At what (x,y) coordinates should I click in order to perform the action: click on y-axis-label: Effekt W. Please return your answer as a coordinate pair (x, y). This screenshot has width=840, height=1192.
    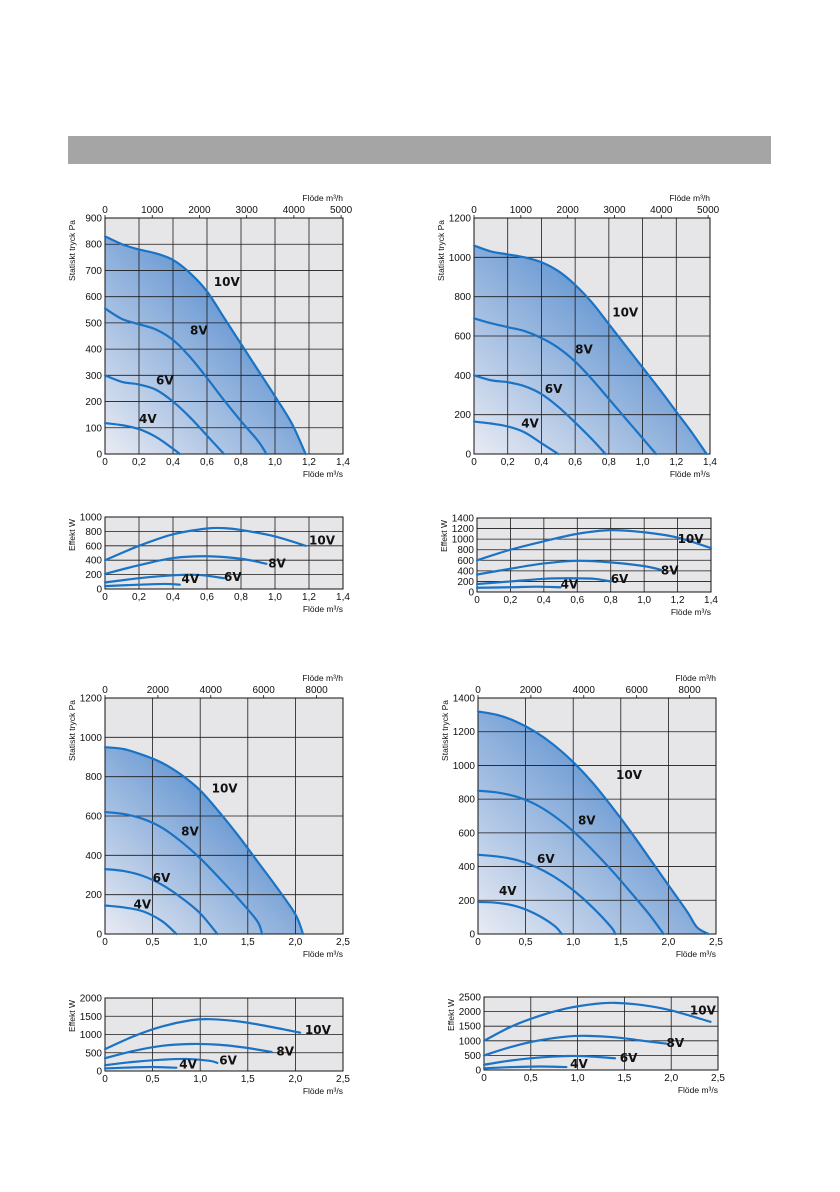
    Looking at the image, I should click on (72, 535).